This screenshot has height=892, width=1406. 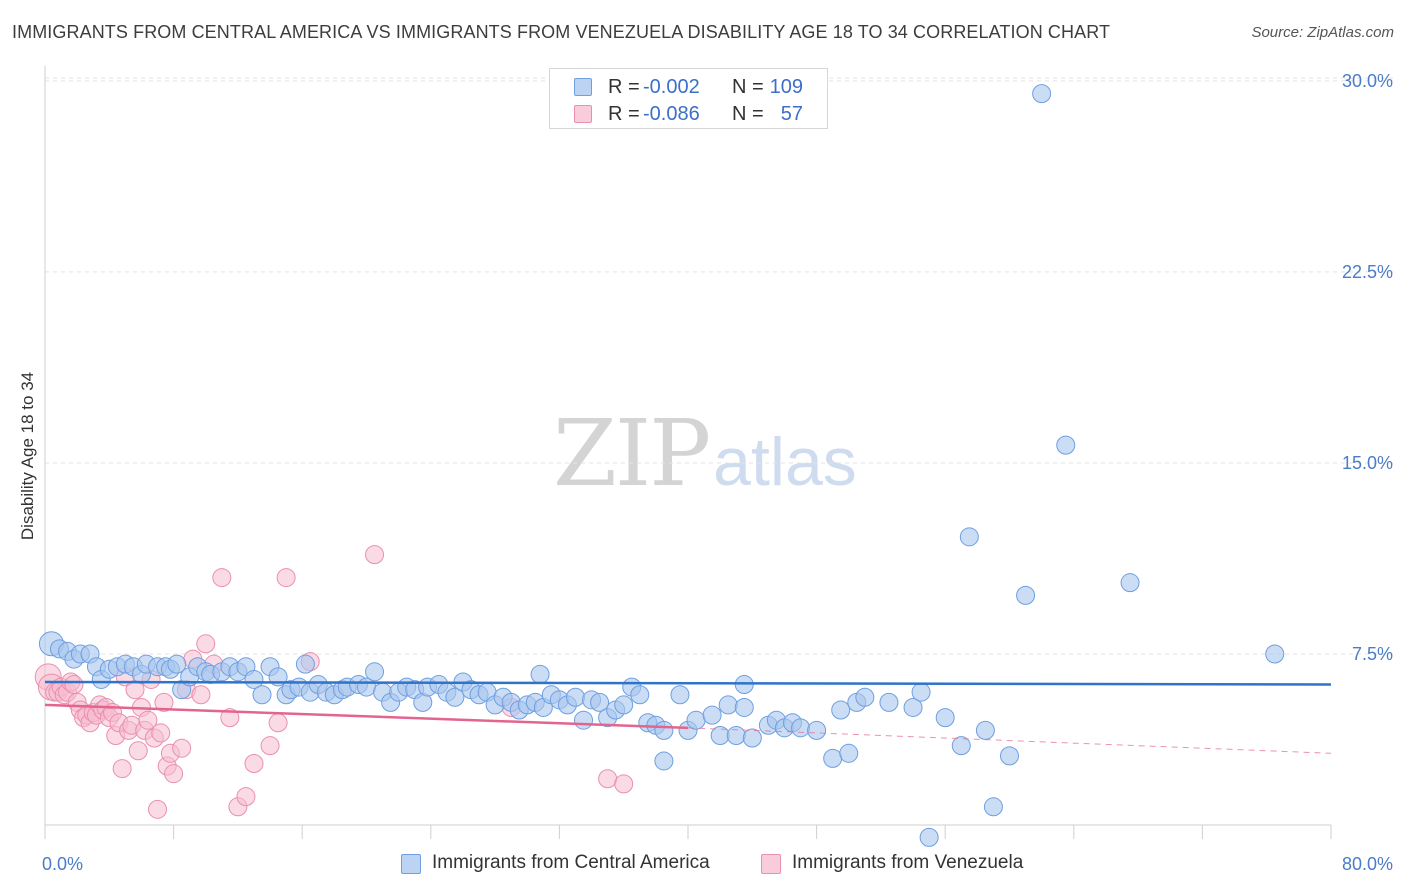 I want to click on legend-row-central-america: R = -0.002 N = 109, so click(x=688, y=87).